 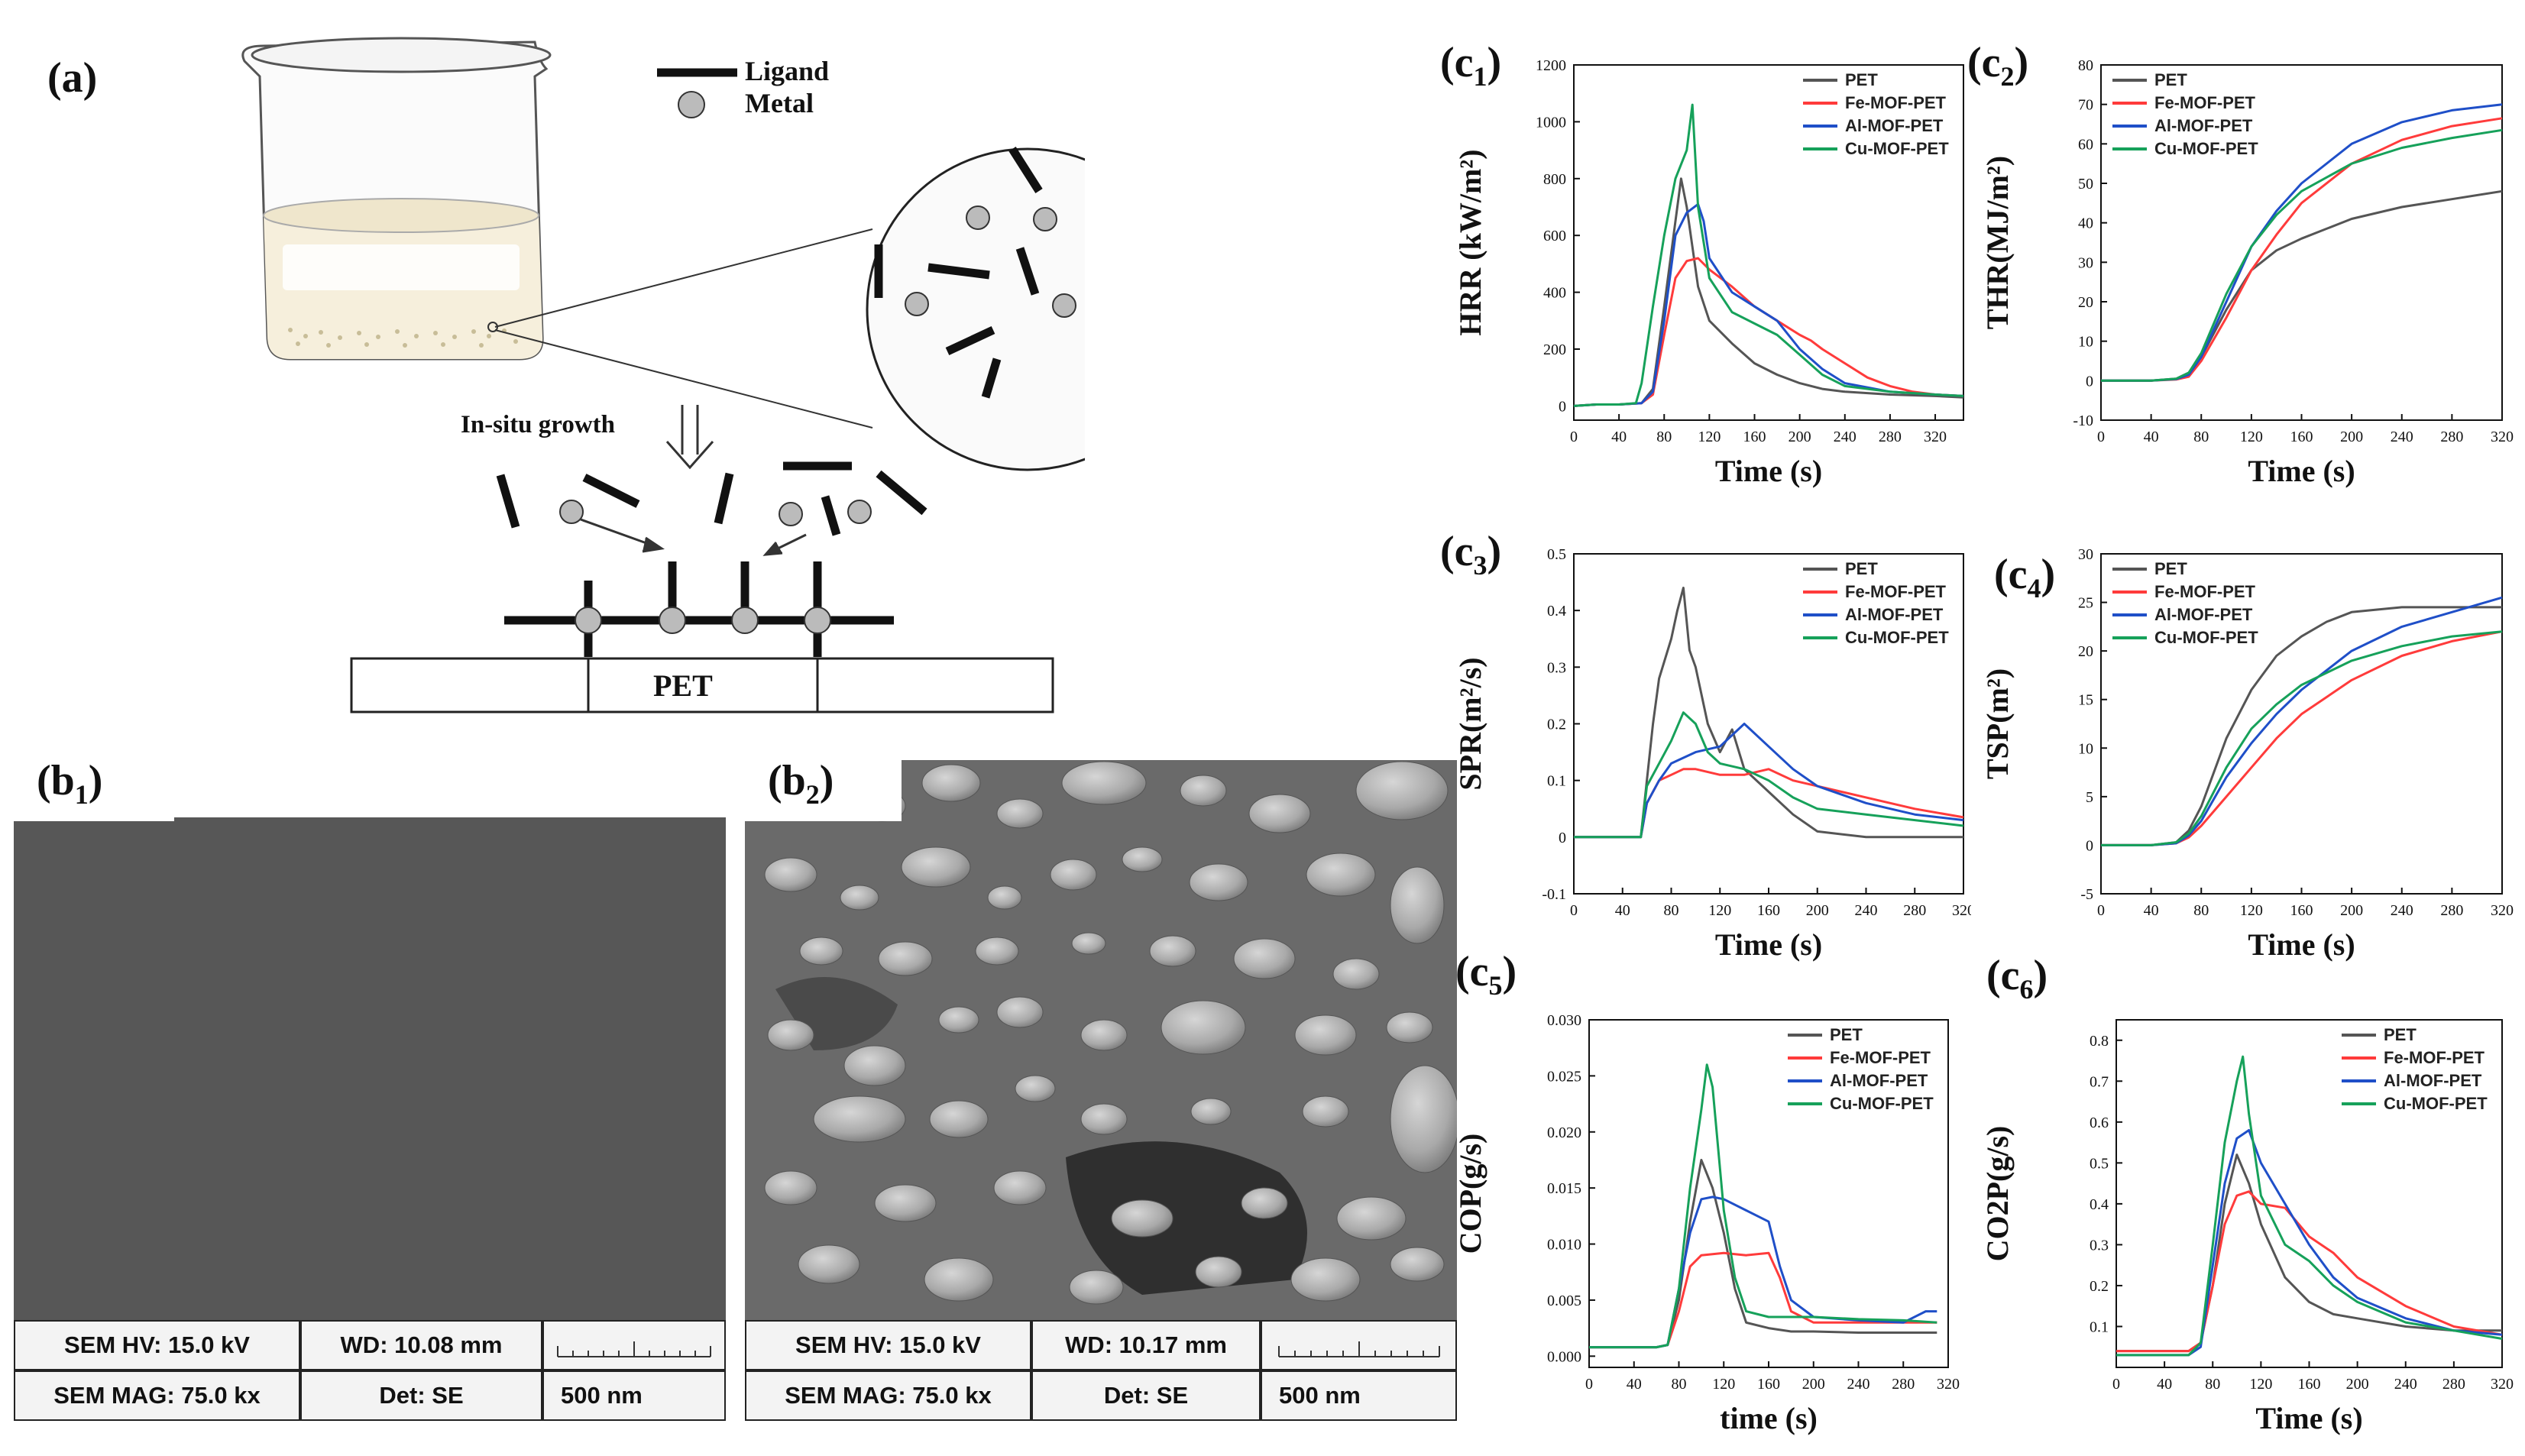 I want to click on plot-frame-c1, so click(x=1768, y=243).